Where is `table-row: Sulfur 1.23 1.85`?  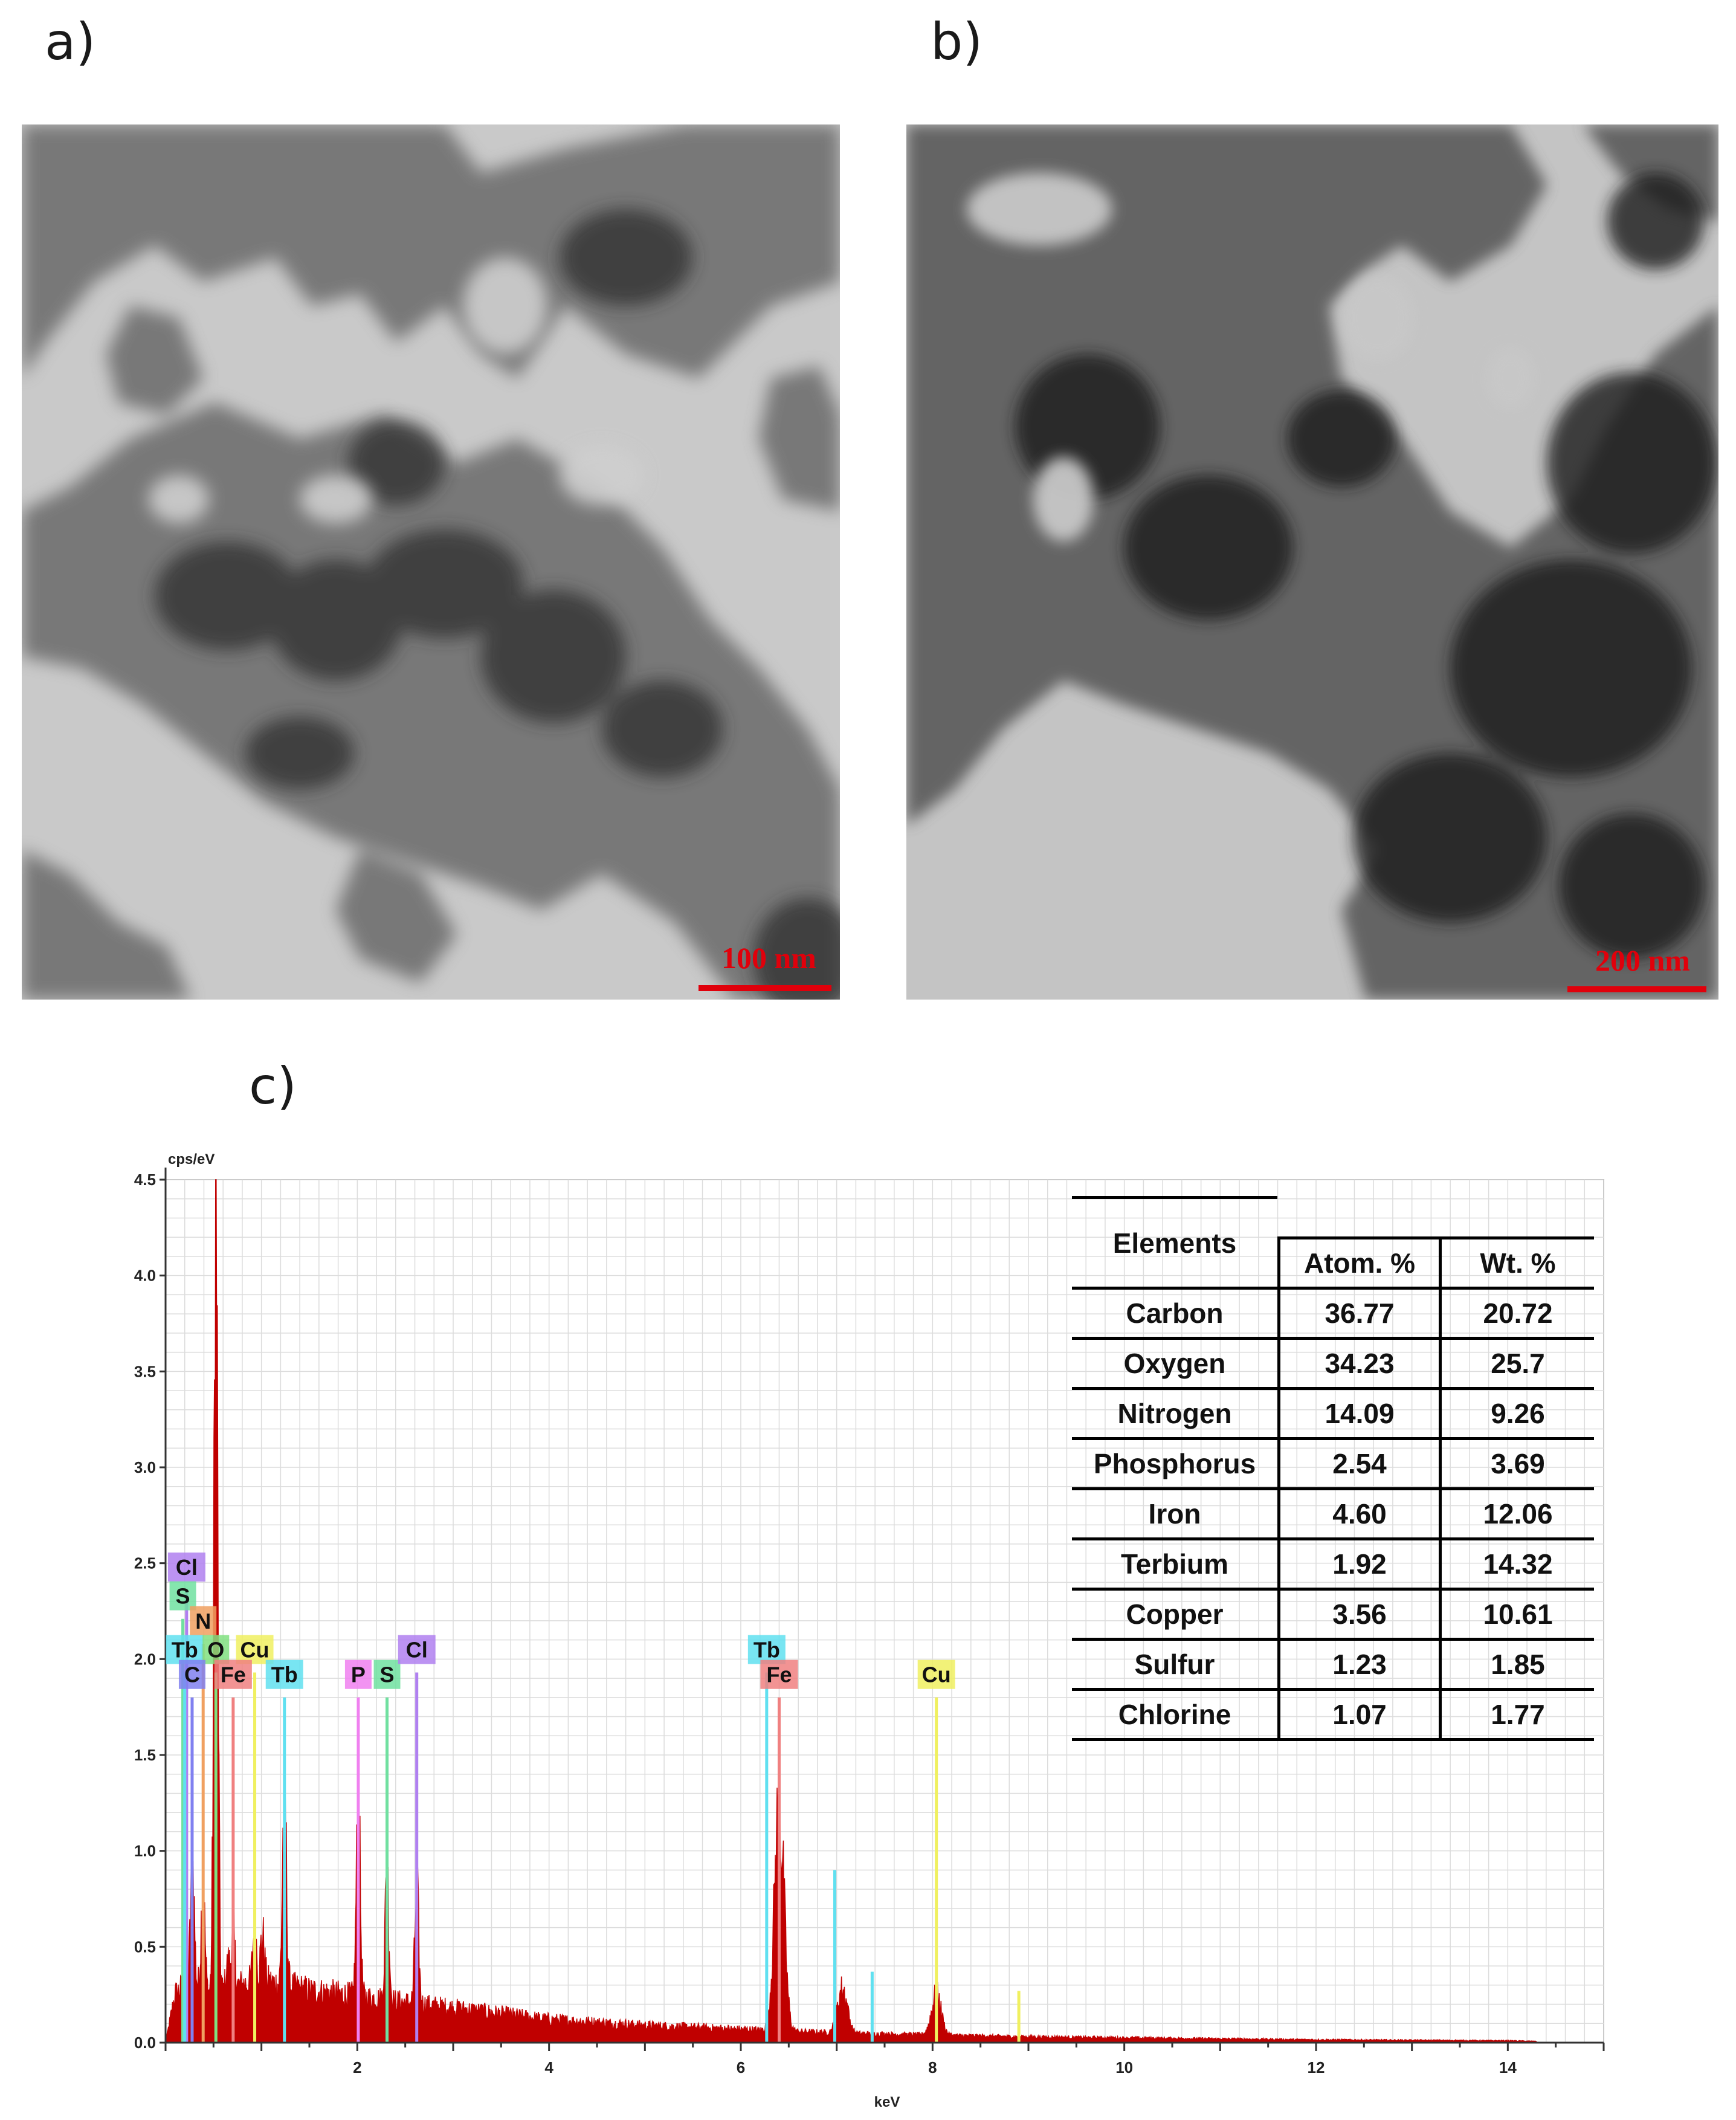
table-row: Sulfur 1.23 1.85 is located at coordinates (1333, 1664).